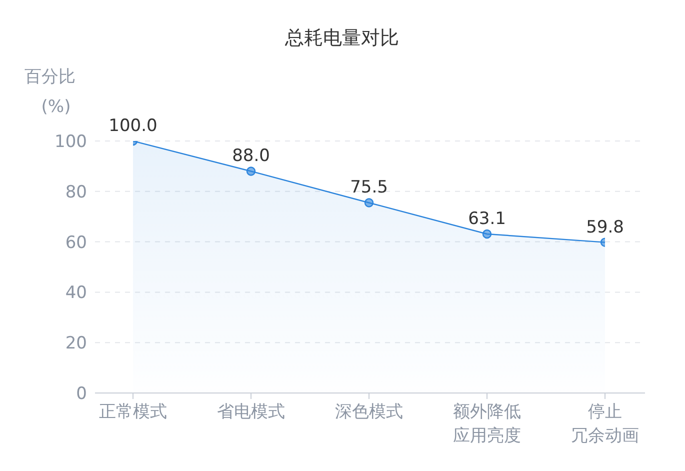  What do you see at coordinates (487, 218) in the screenshot?
I see `data-label: 63.1` at bounding box center [487, 218].